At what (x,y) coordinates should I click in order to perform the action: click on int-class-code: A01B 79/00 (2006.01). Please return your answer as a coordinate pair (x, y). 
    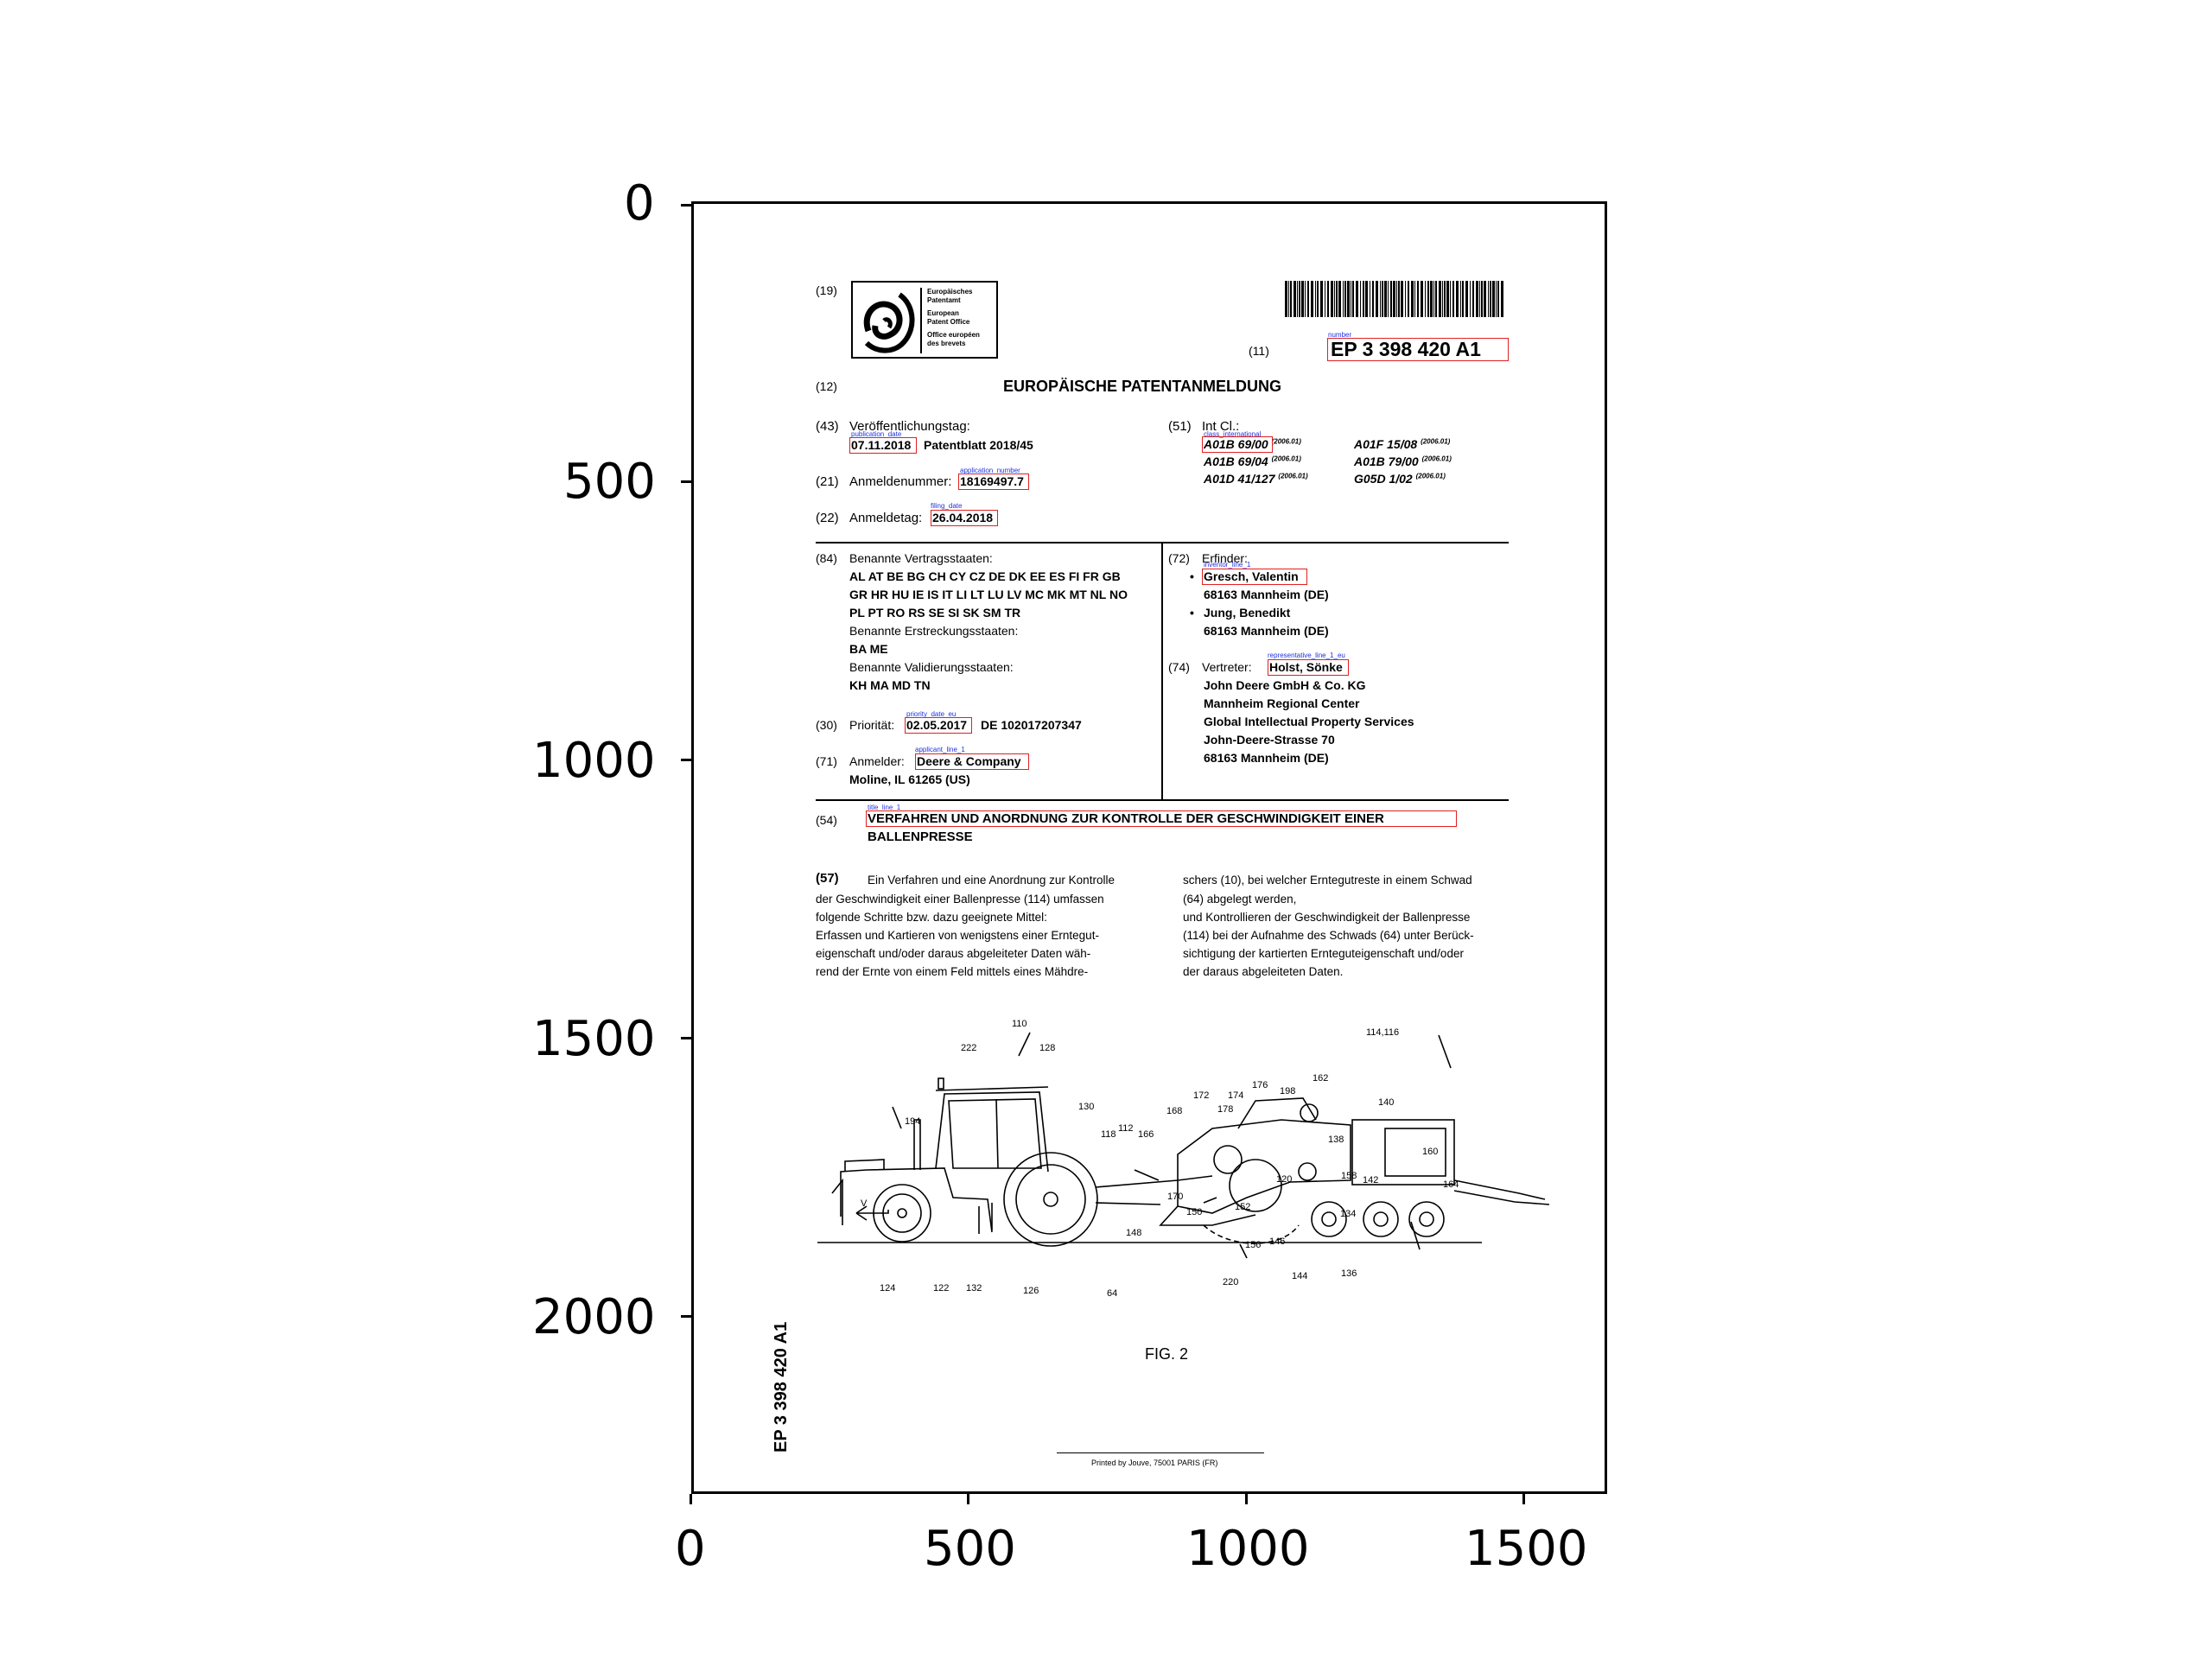
    Looking at the image, I should click on (1403, 461).